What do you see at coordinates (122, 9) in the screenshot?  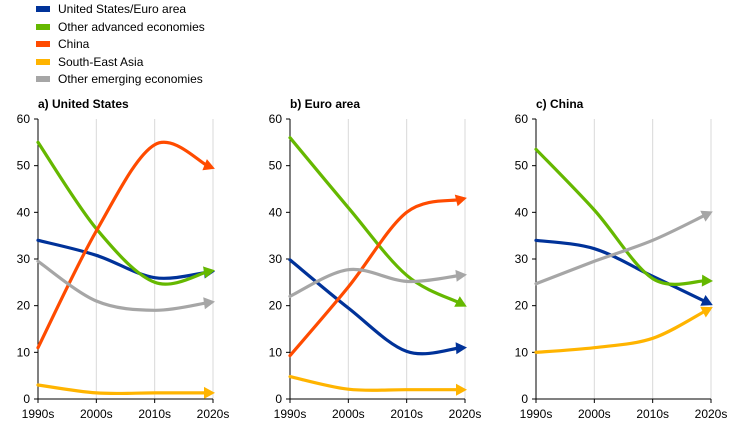 I see `legend-label: United States/Euro area` at bounding box center [122, 9].